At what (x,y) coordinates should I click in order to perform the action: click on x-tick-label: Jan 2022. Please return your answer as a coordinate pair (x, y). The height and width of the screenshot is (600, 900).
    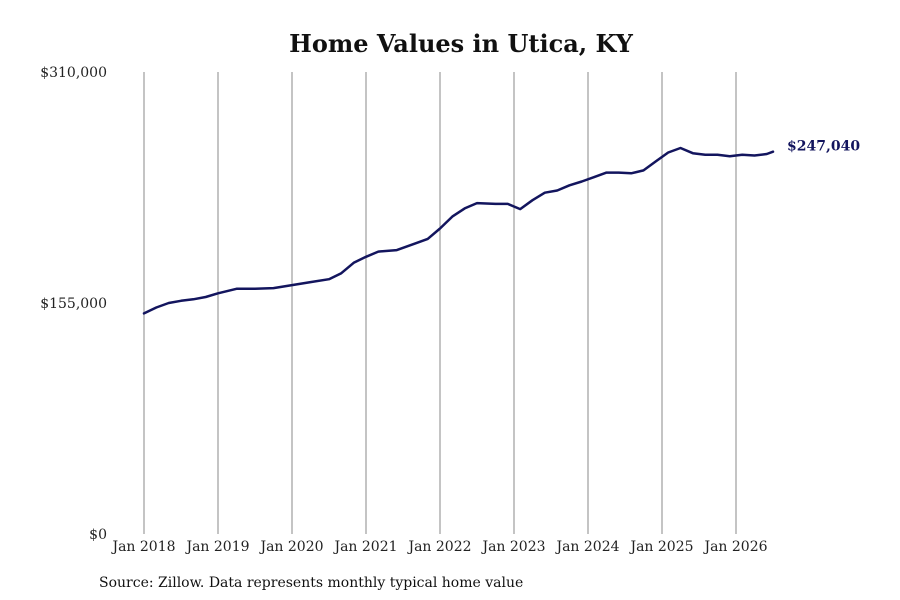
    Looking at the image, I should click on (438, 547).